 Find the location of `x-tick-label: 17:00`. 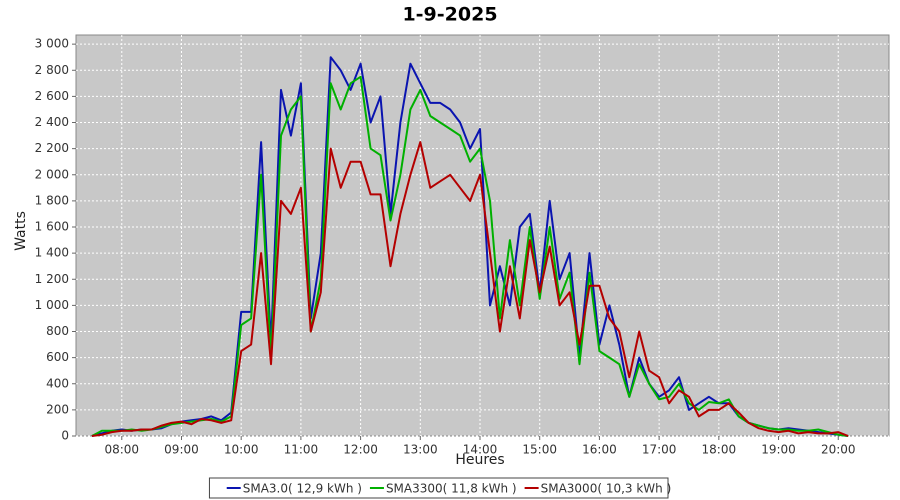

x-tick-label: 17:00 is located at coordinates (659, 450).